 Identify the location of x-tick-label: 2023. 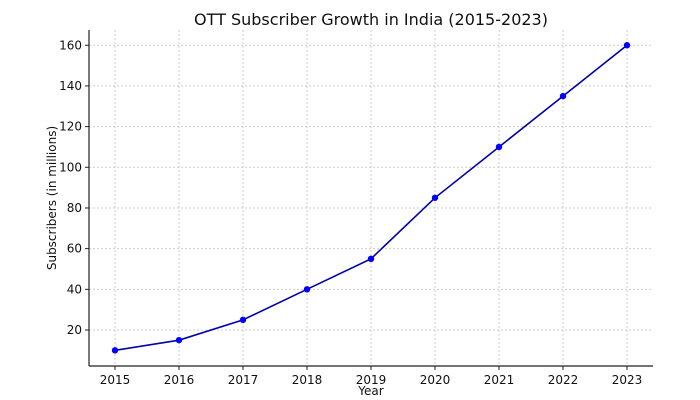
(627, 380).